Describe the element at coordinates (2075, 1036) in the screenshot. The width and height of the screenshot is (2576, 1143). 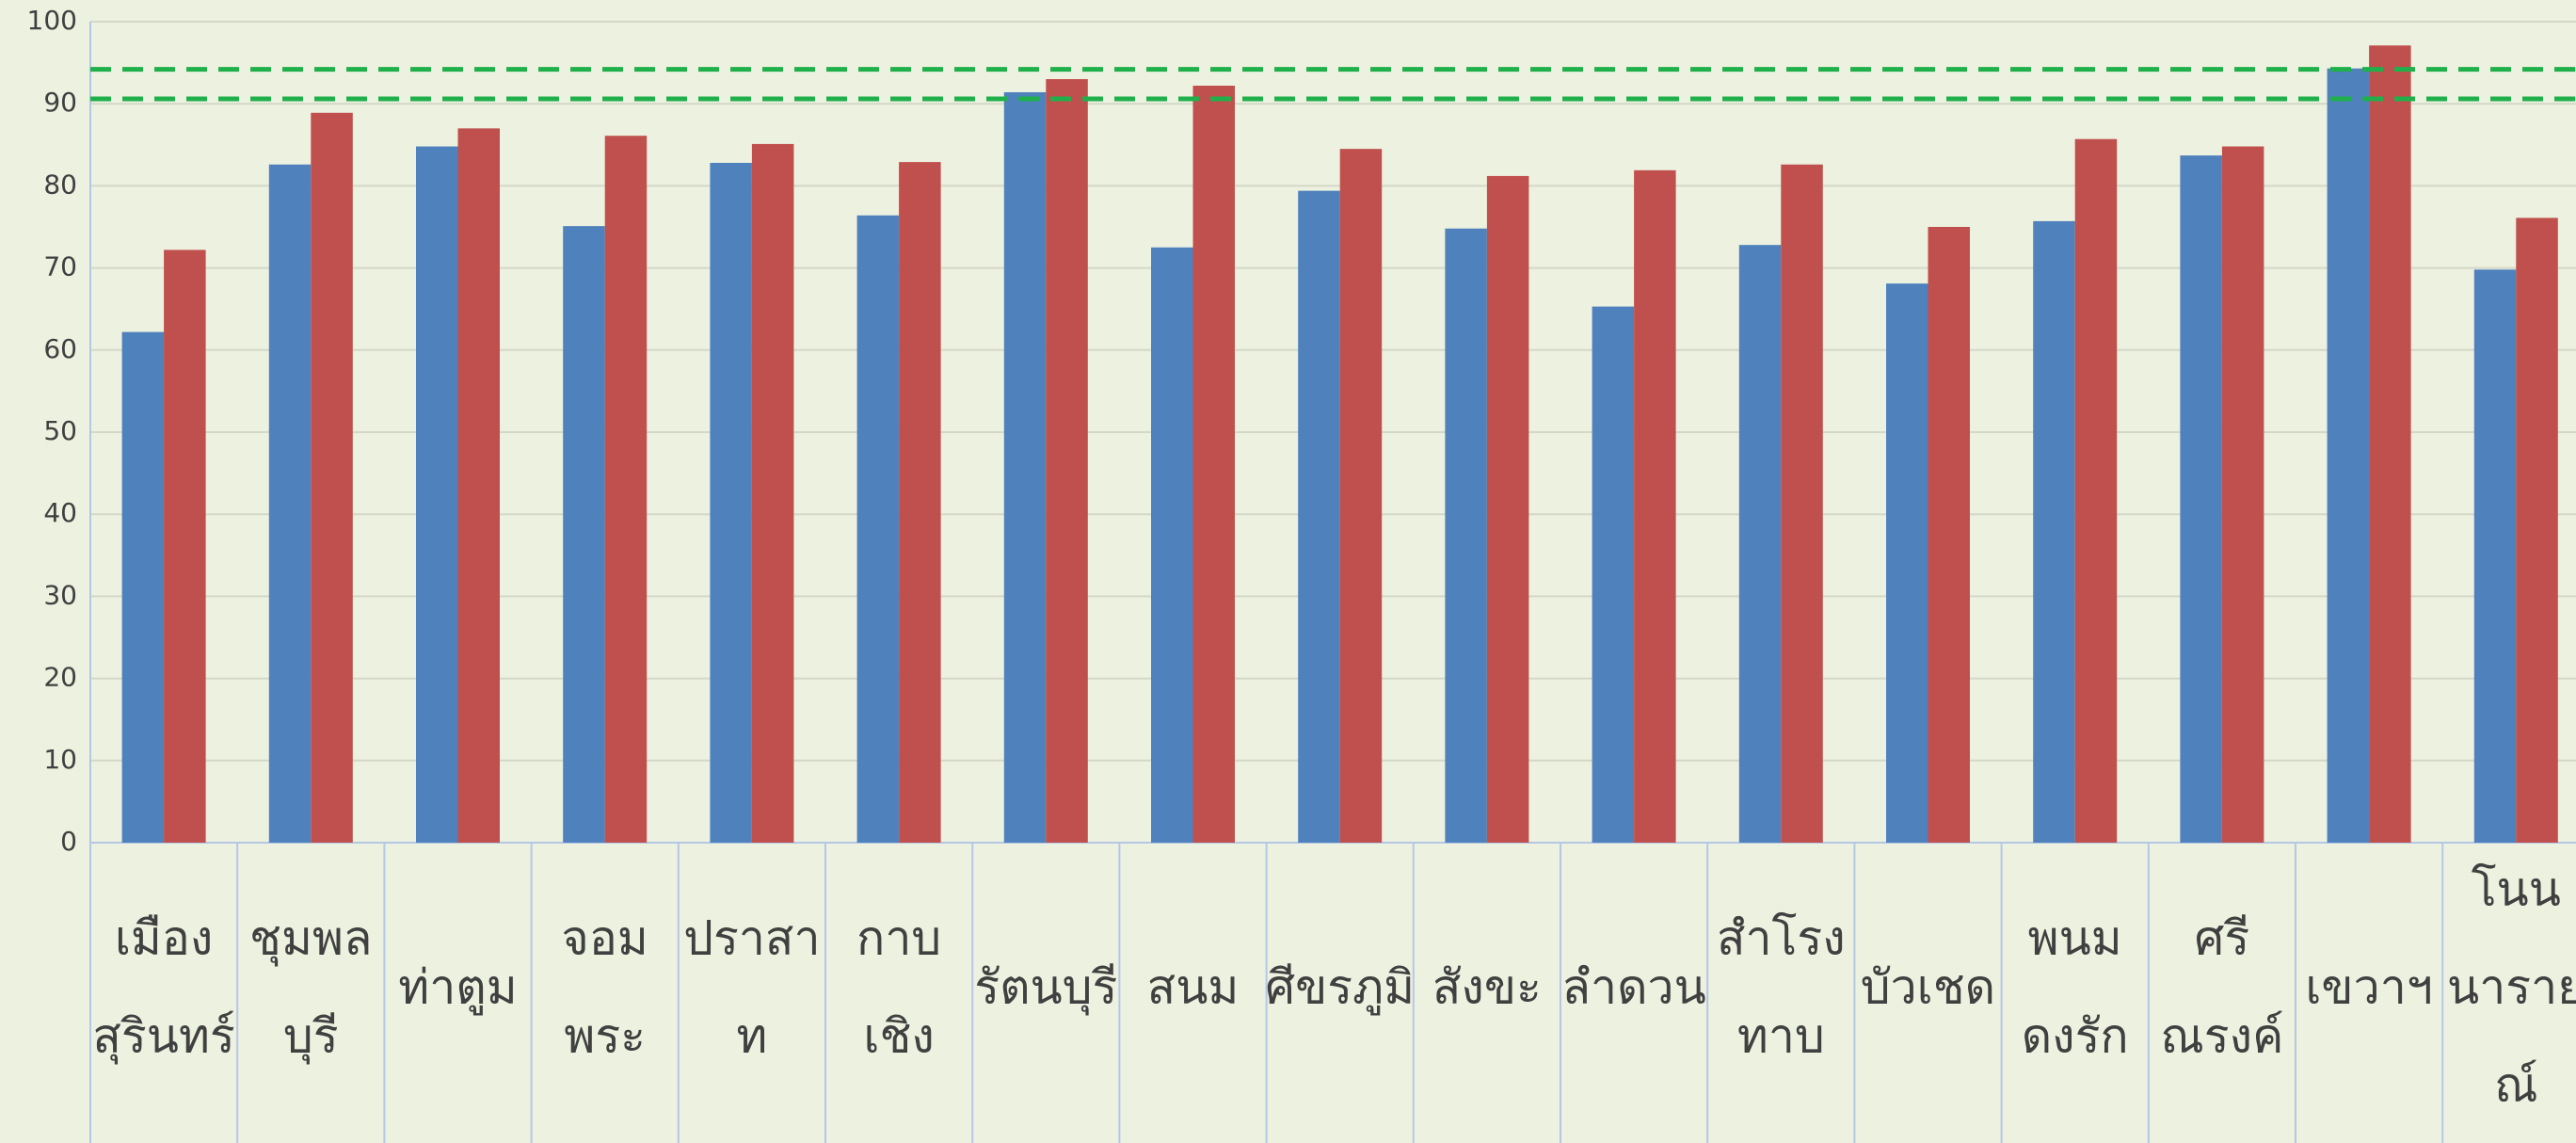
I see `x-tick-label: ดงรัก` at that location.